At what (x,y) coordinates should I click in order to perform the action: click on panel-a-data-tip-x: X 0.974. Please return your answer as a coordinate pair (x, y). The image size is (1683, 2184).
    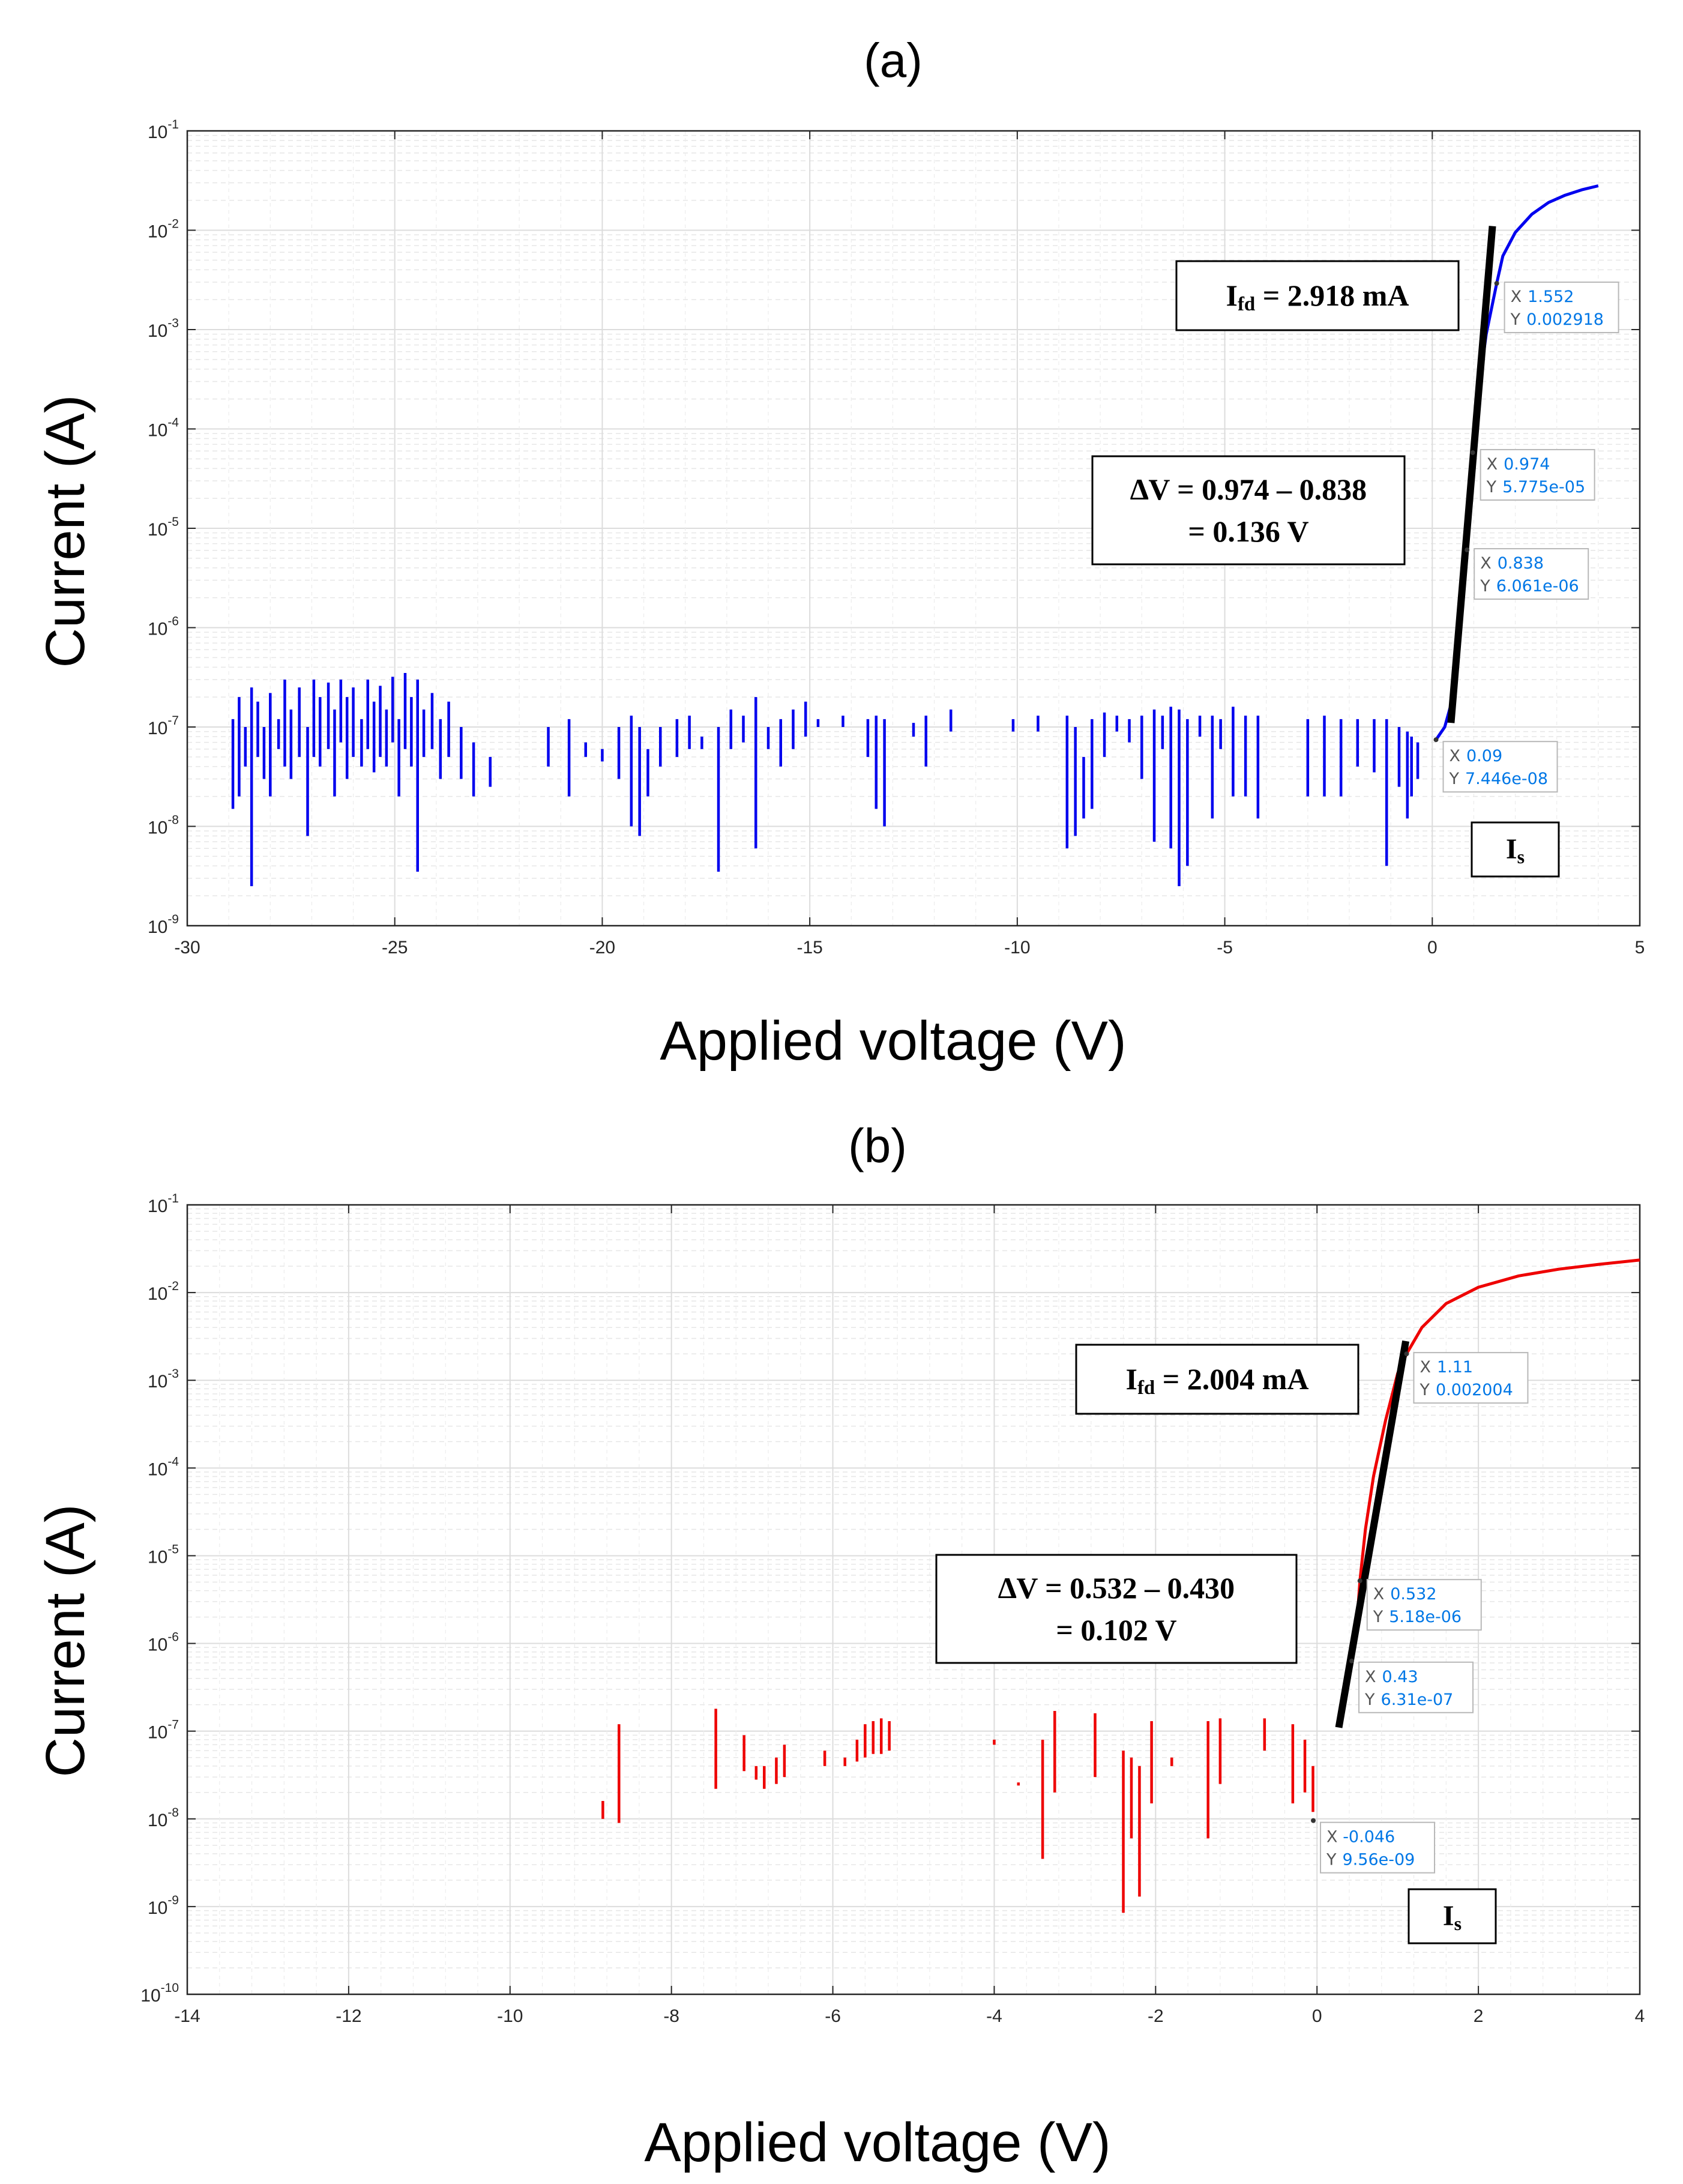
    Looking at the image, I should click on (1519, 465).